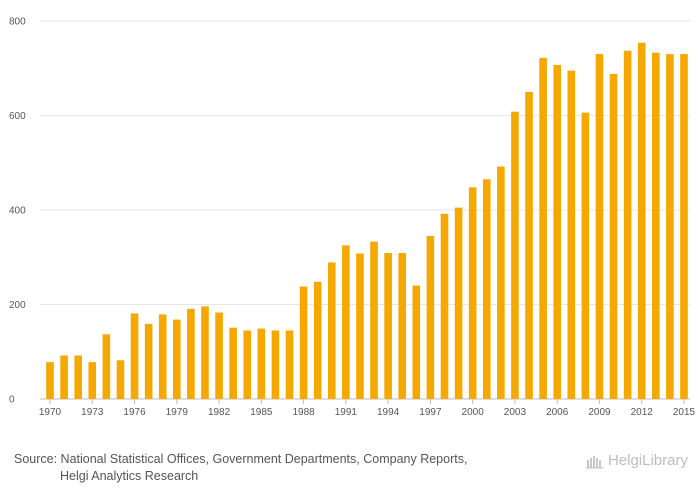 The image size is (700, 500). What do you see at coordinates (599, 412) in the screenshot?
I see `x-tick-label: 2009` at bounding box center [599, 412].